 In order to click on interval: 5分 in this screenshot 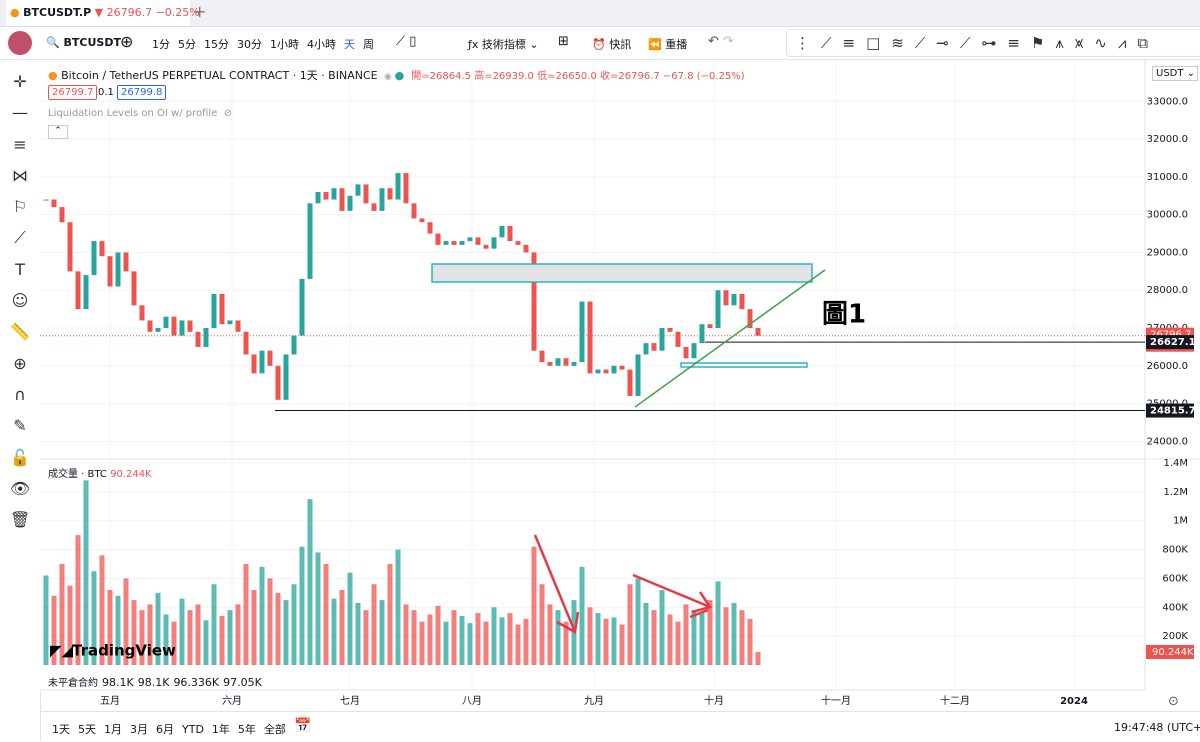, I will do `click(187, 44)`.